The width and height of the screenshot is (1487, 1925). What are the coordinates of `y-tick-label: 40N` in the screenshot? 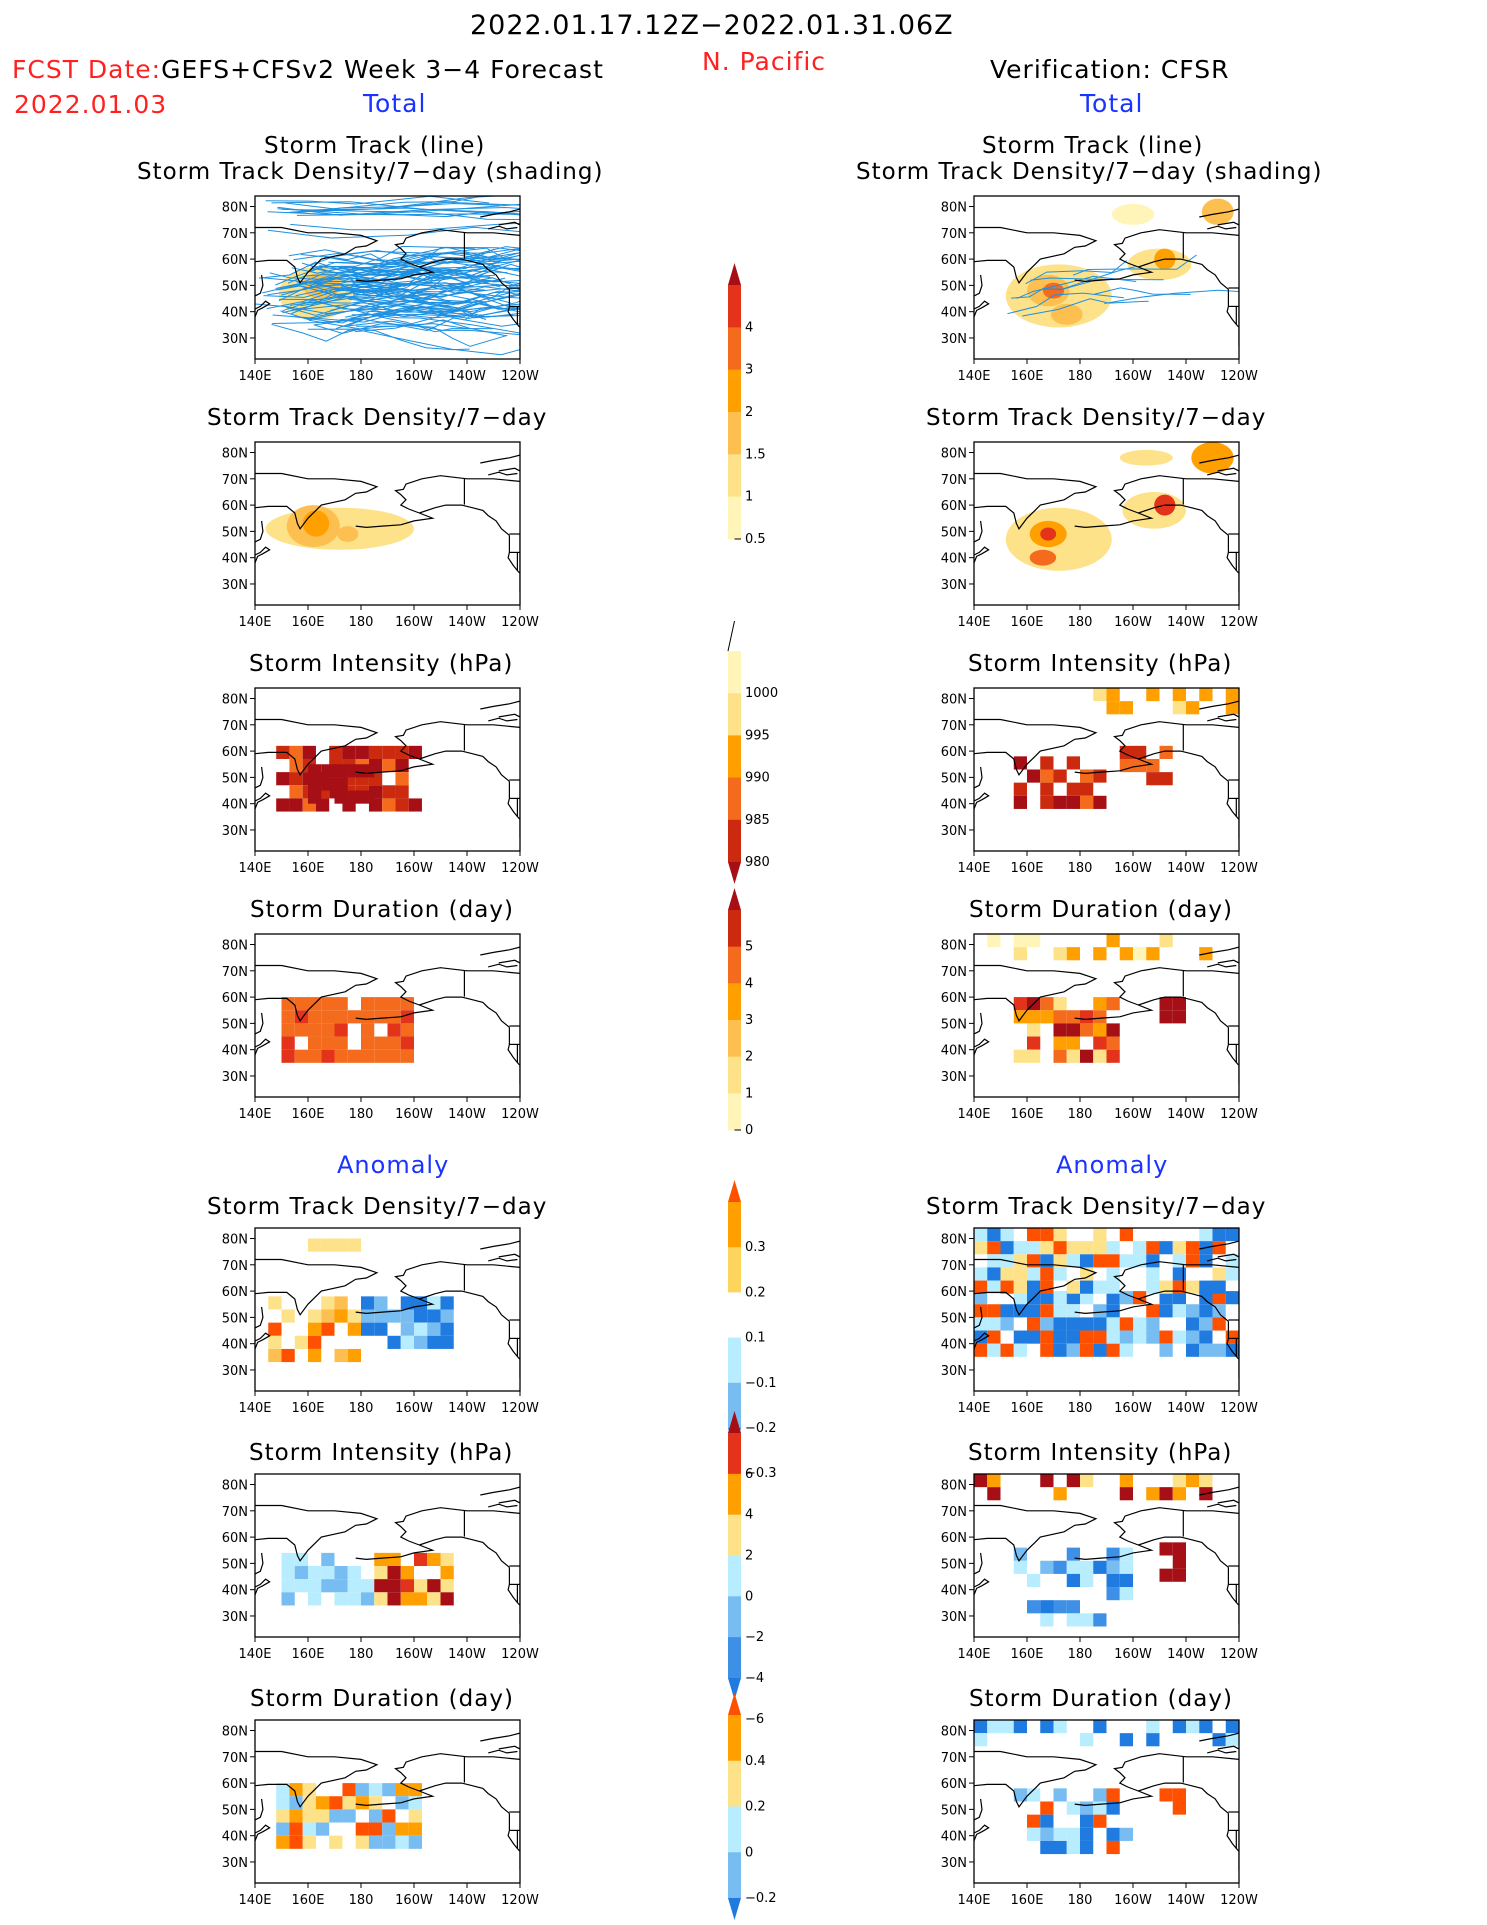 It's located at (235, 313).